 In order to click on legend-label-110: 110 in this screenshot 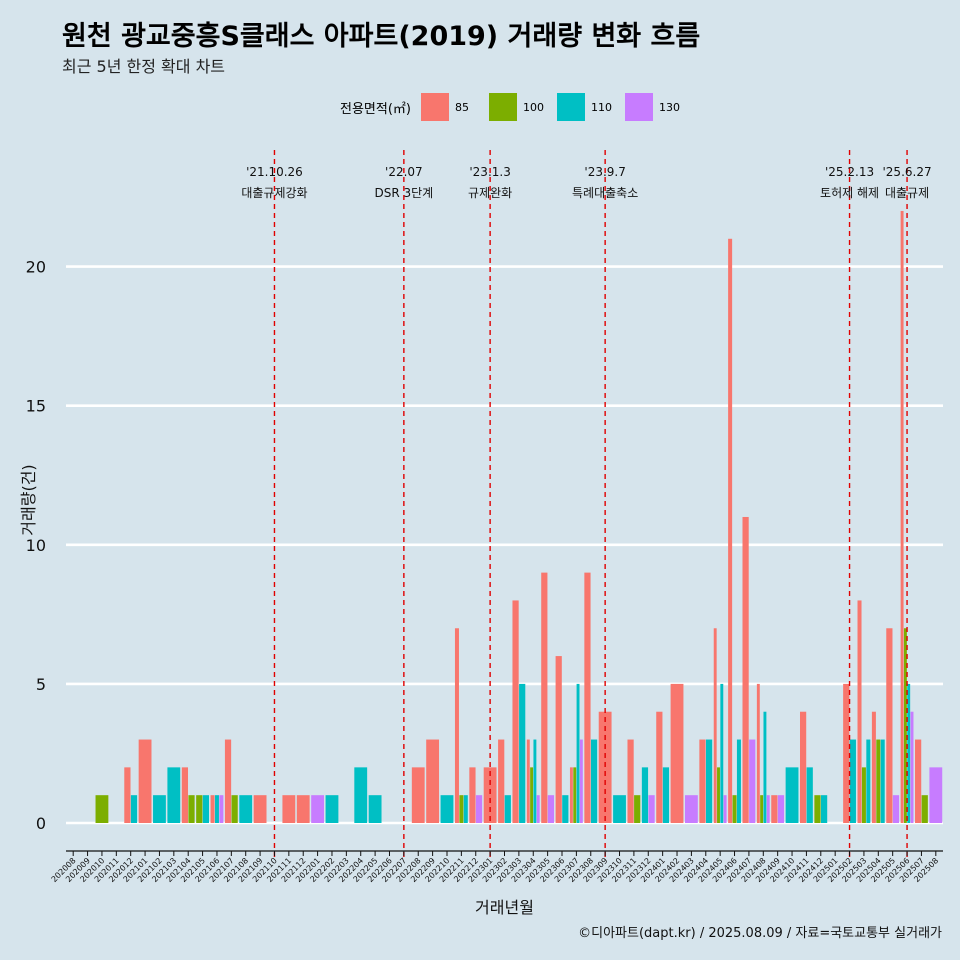, I will do `click(601, 107)`.